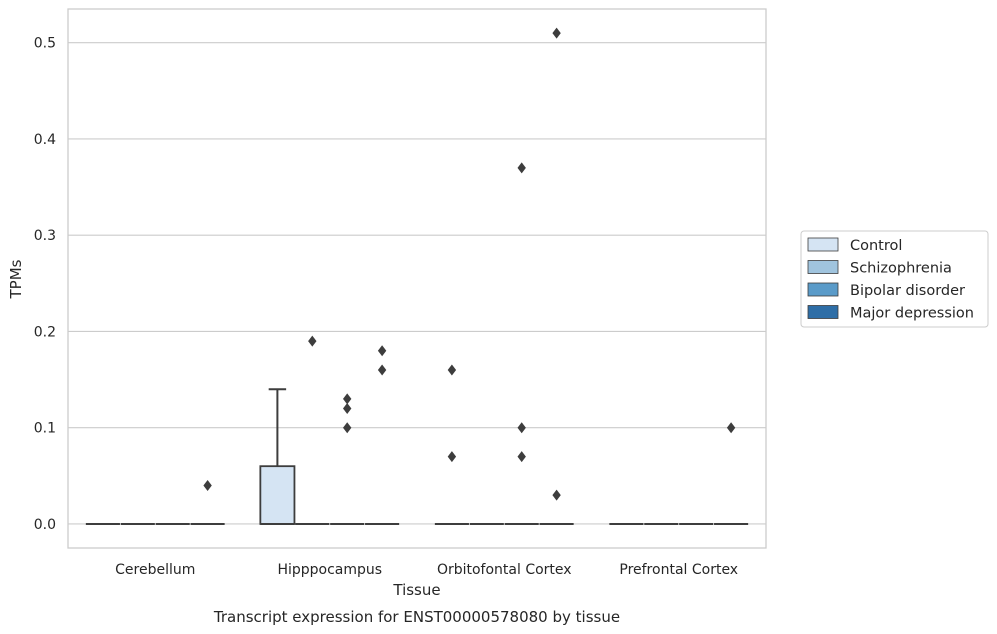  What do you see at coordinates (277, 495) in the screenshot?
I see `box` at bounding box center [277, 495].